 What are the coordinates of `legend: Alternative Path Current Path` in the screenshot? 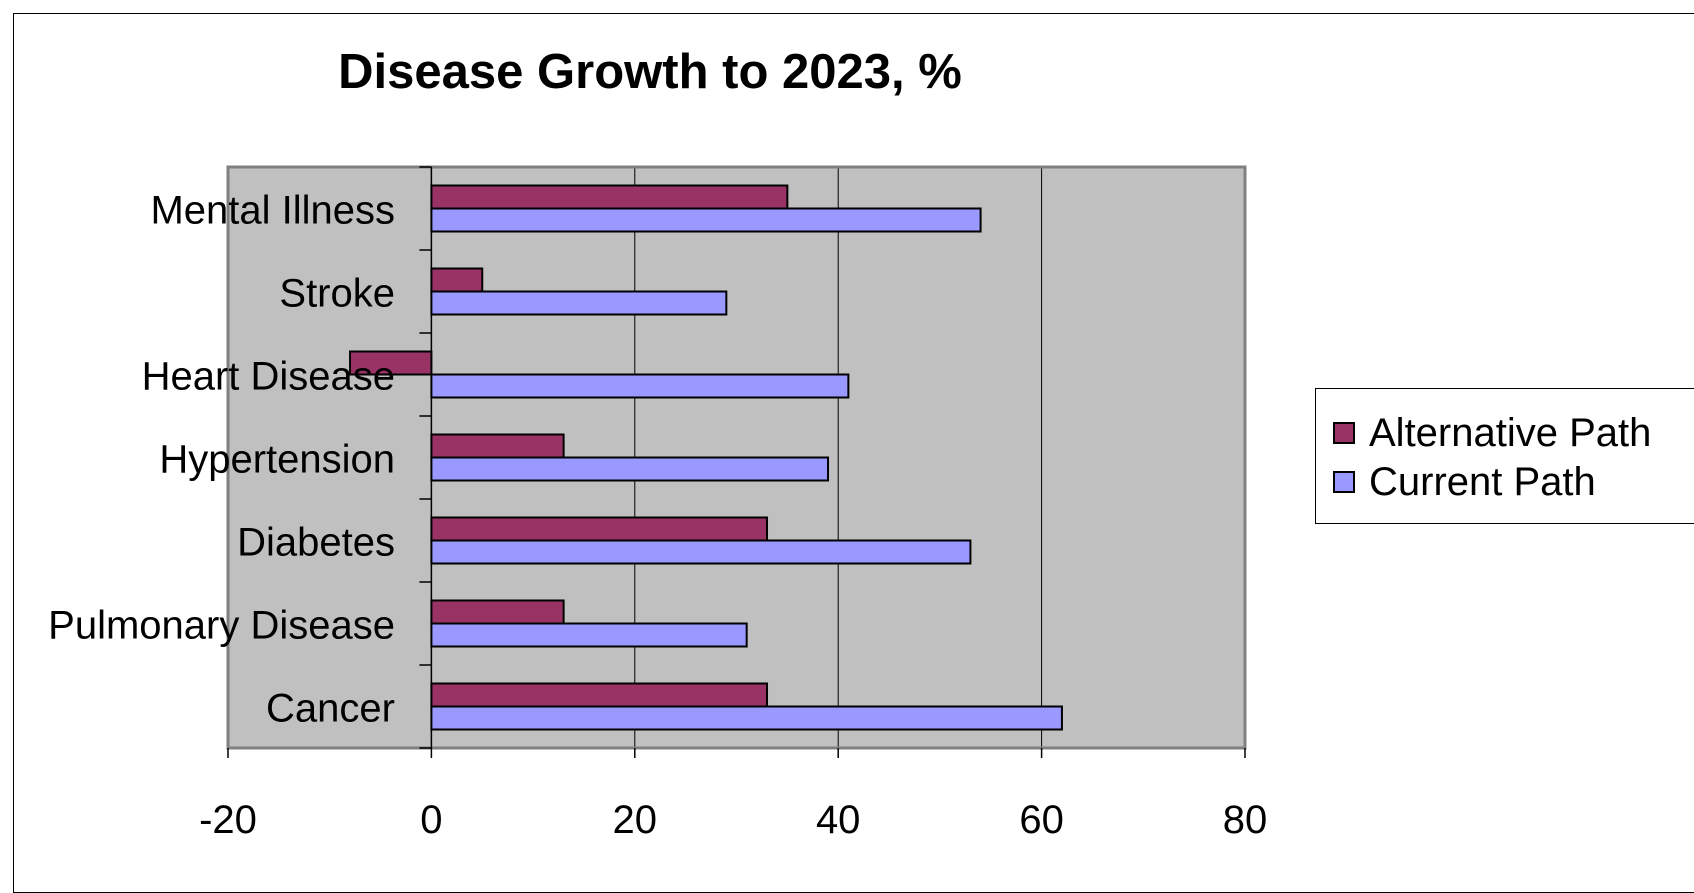 It's located at (1504, 456).